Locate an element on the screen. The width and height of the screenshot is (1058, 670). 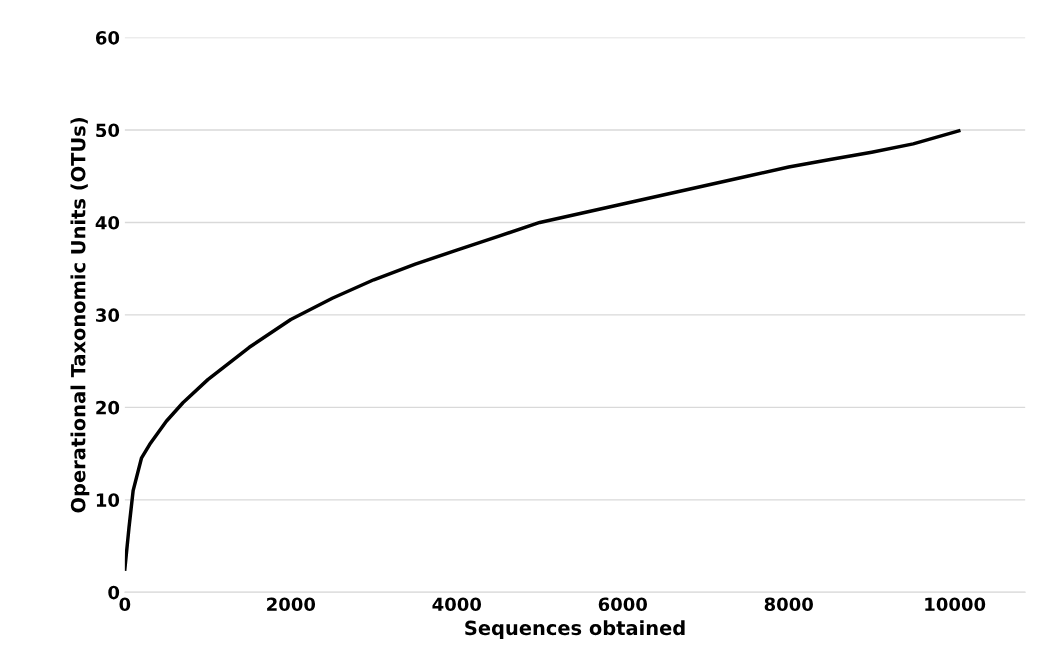
y-tick-label: 0 is located at coordinates (114, 592).